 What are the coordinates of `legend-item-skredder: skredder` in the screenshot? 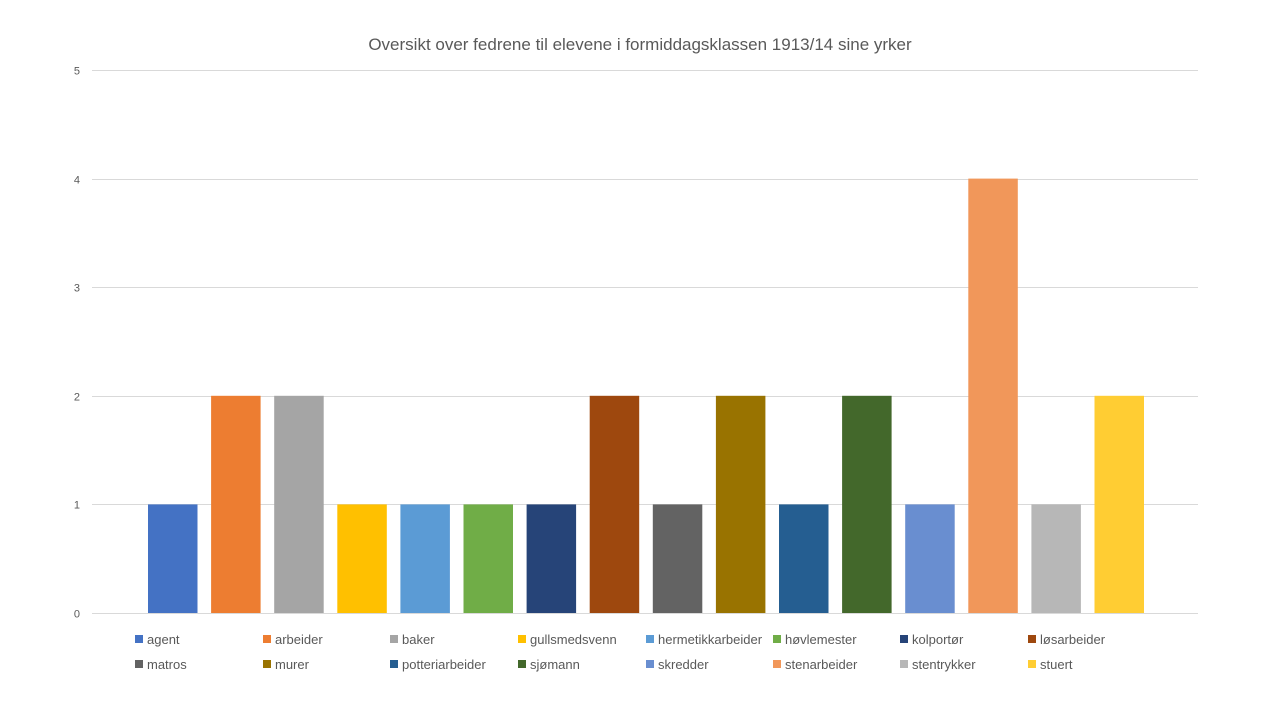 It's located at (677, 664).